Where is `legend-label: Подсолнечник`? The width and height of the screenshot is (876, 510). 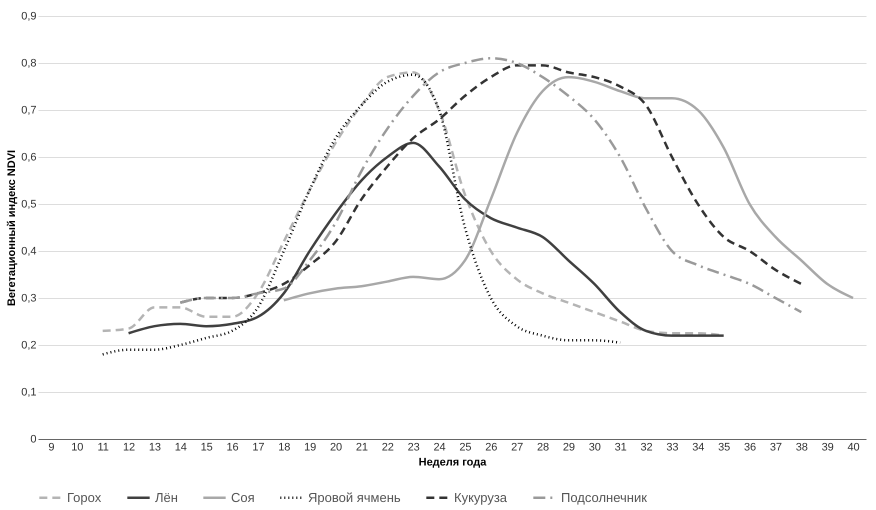 legend-label: Подсолнечник is located at coordinates (604, 497).